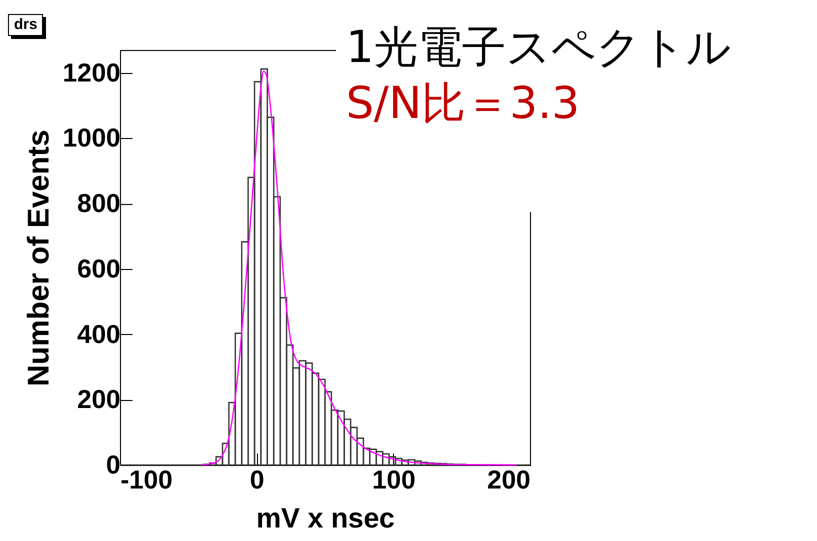  What do you see at coordinates (508, 479) in the screenshot?
I see `x-tick-label: 200` at bounding box center [508, 479].